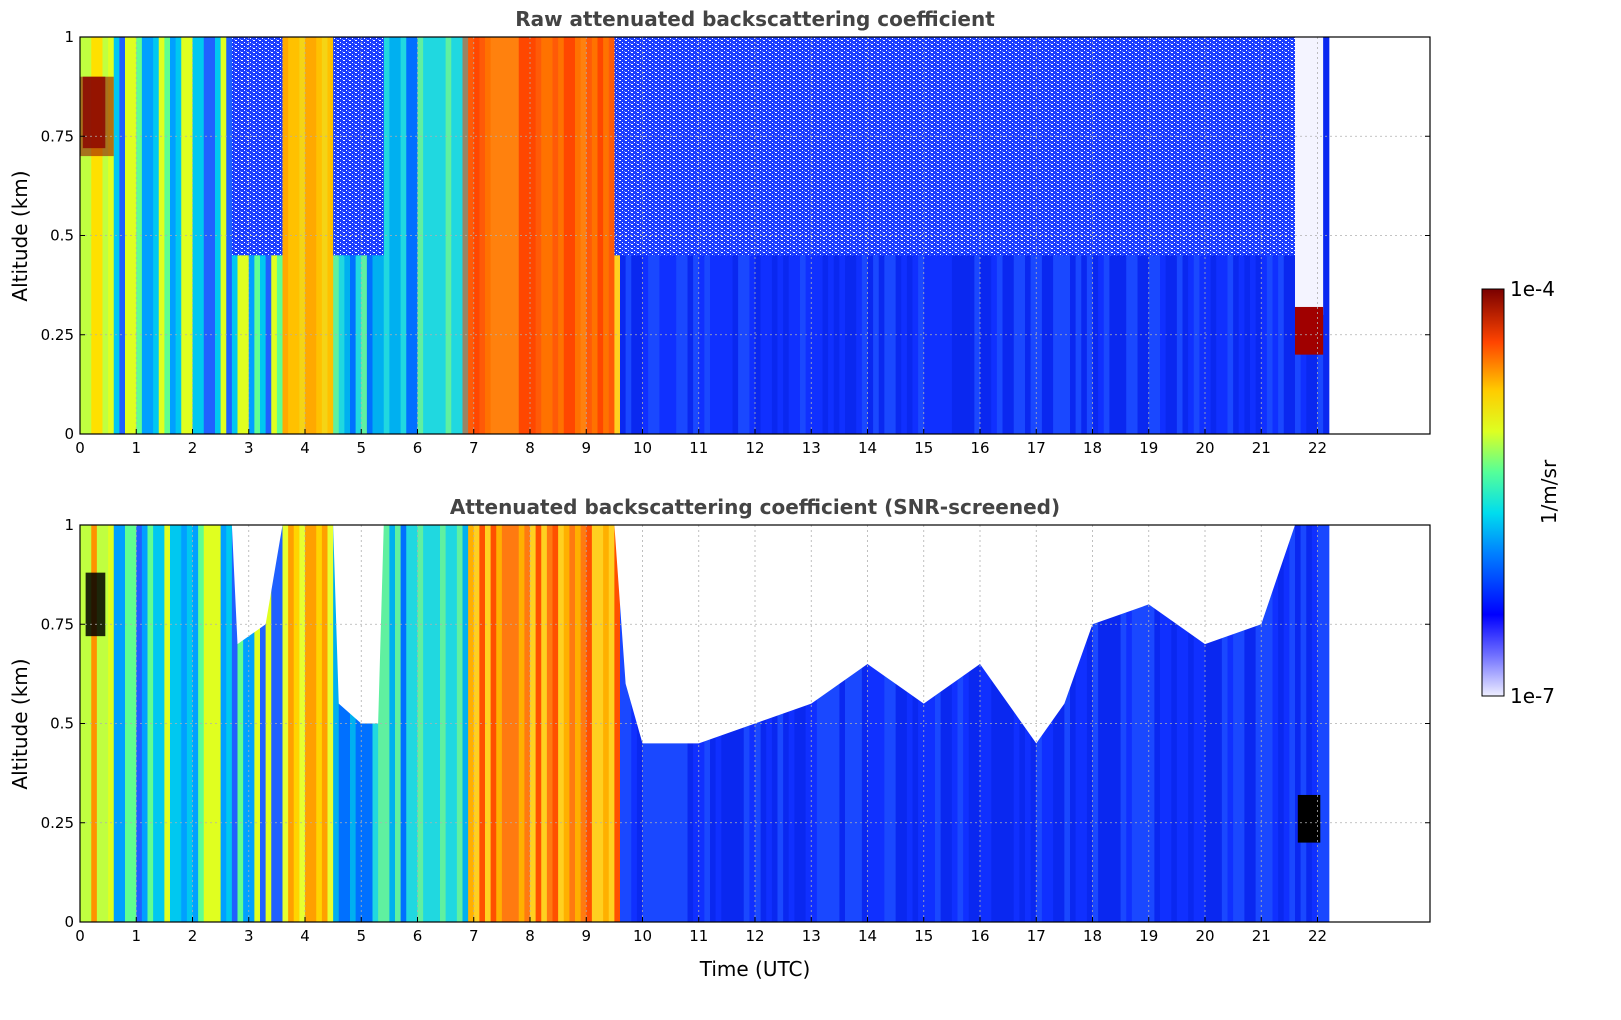 The width and height of the screenshot is (1621, 1020). What do you see at coordinates (811, 936) in the screenshot?
I see `x-tick-label: 13` at bounding box center [811, 936].